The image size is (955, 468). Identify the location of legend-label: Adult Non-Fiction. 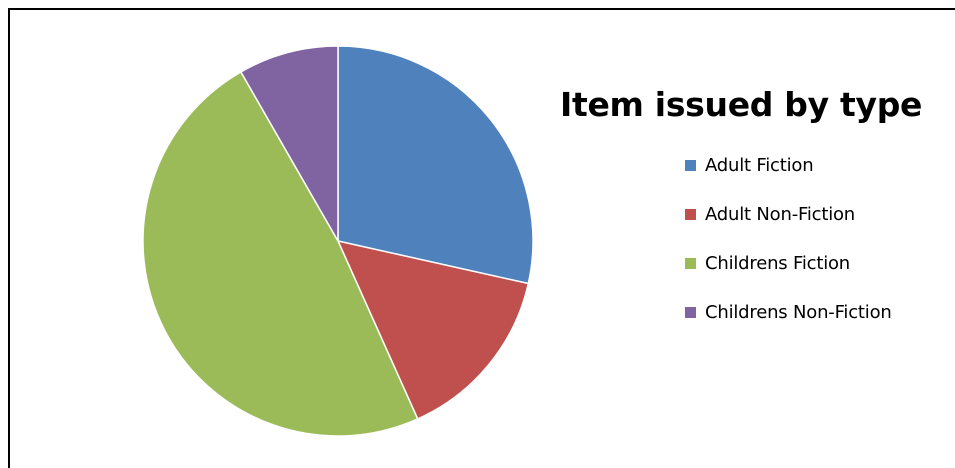
(780, 214).